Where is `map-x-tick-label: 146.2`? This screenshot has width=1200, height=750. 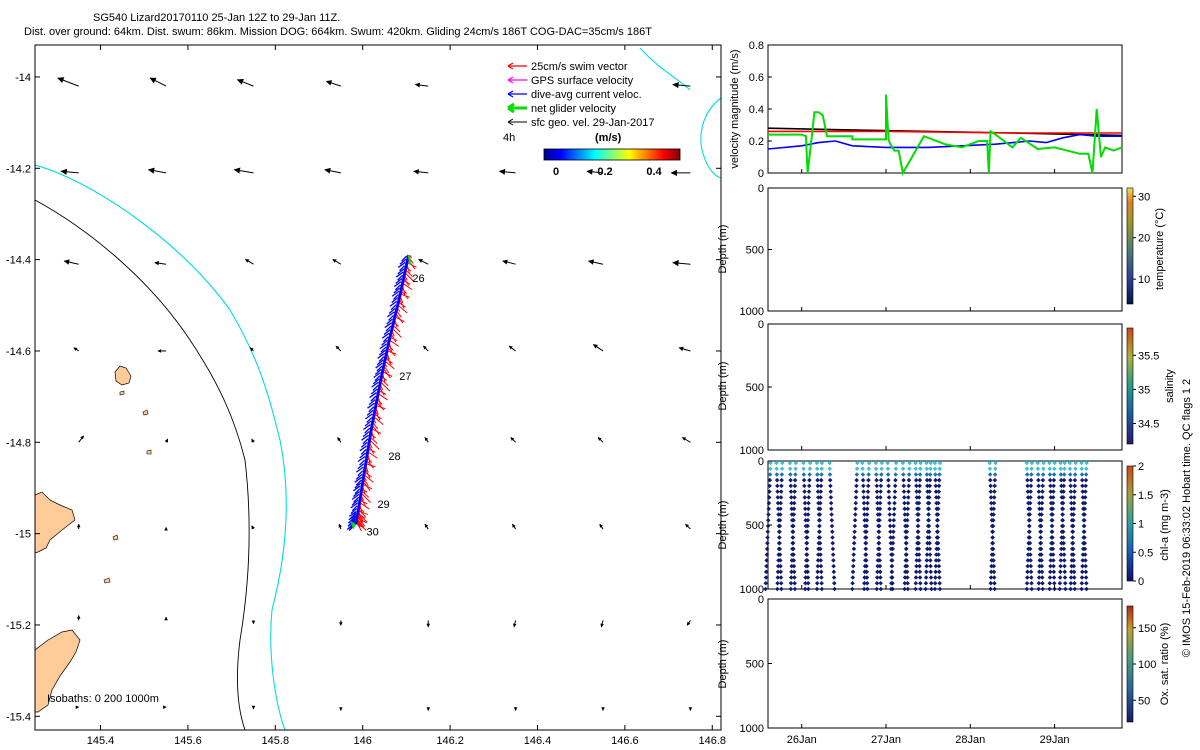 map-x-tick-label: 146.2 is located at coordinates (450, 741).